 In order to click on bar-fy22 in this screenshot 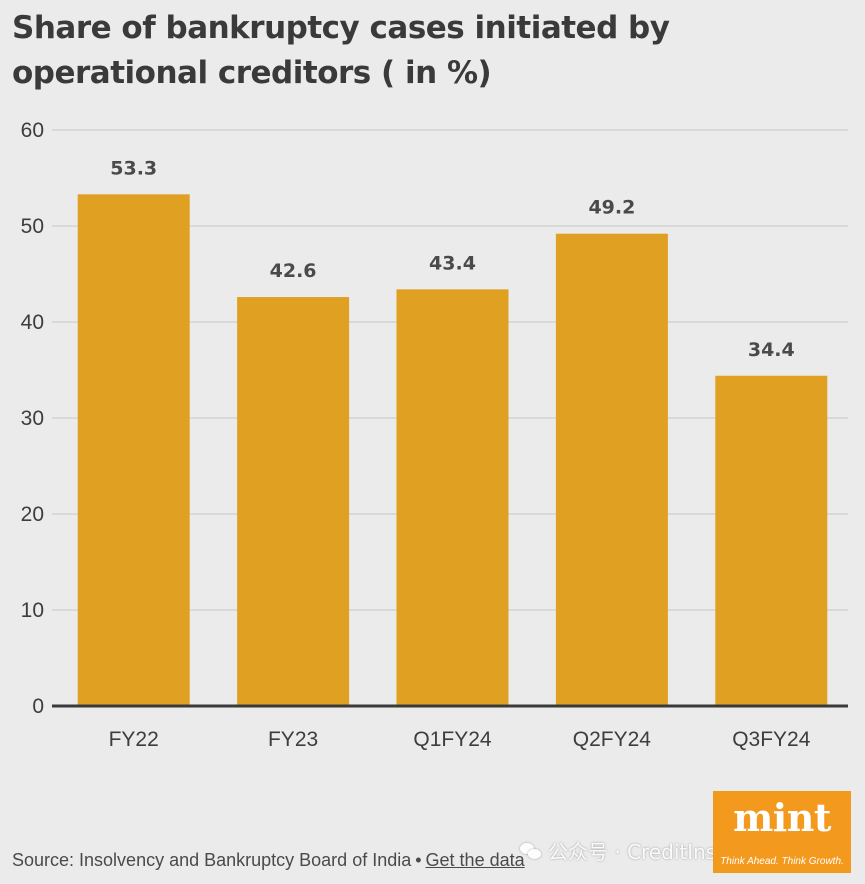, I will do `click(133, 450)`.